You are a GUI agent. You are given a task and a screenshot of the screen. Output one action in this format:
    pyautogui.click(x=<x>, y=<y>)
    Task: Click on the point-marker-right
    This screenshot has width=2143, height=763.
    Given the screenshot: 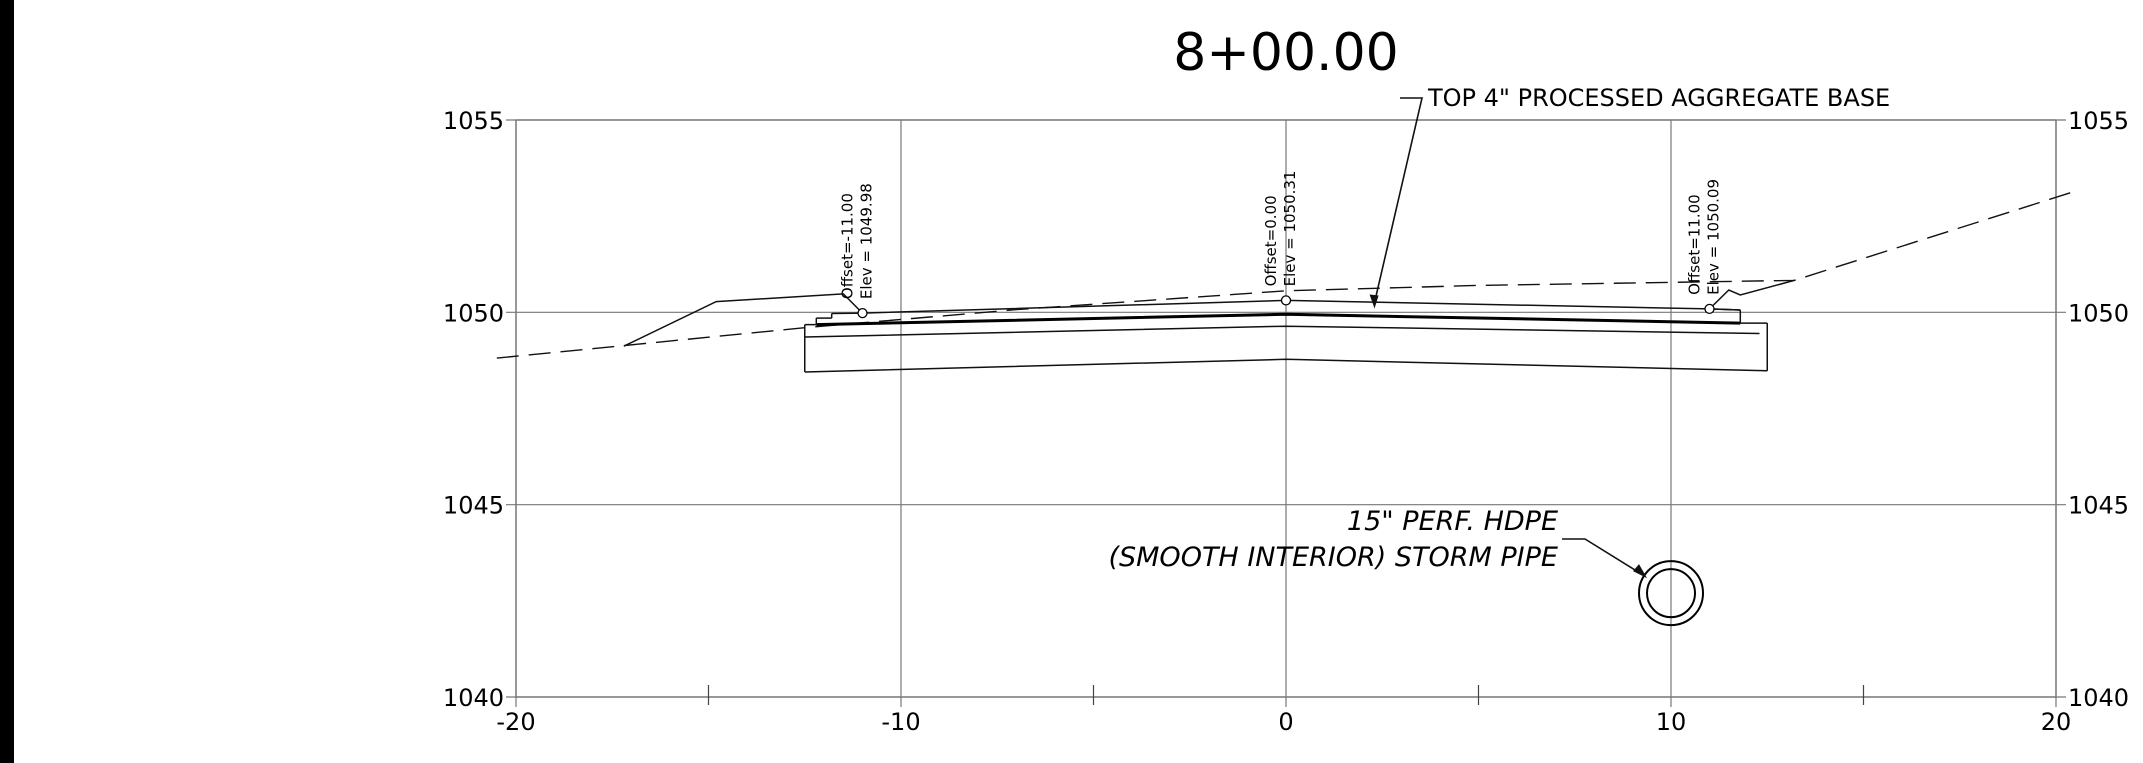 What is the action you would take?
    pyautogui.click(x=1709, y=309)
    